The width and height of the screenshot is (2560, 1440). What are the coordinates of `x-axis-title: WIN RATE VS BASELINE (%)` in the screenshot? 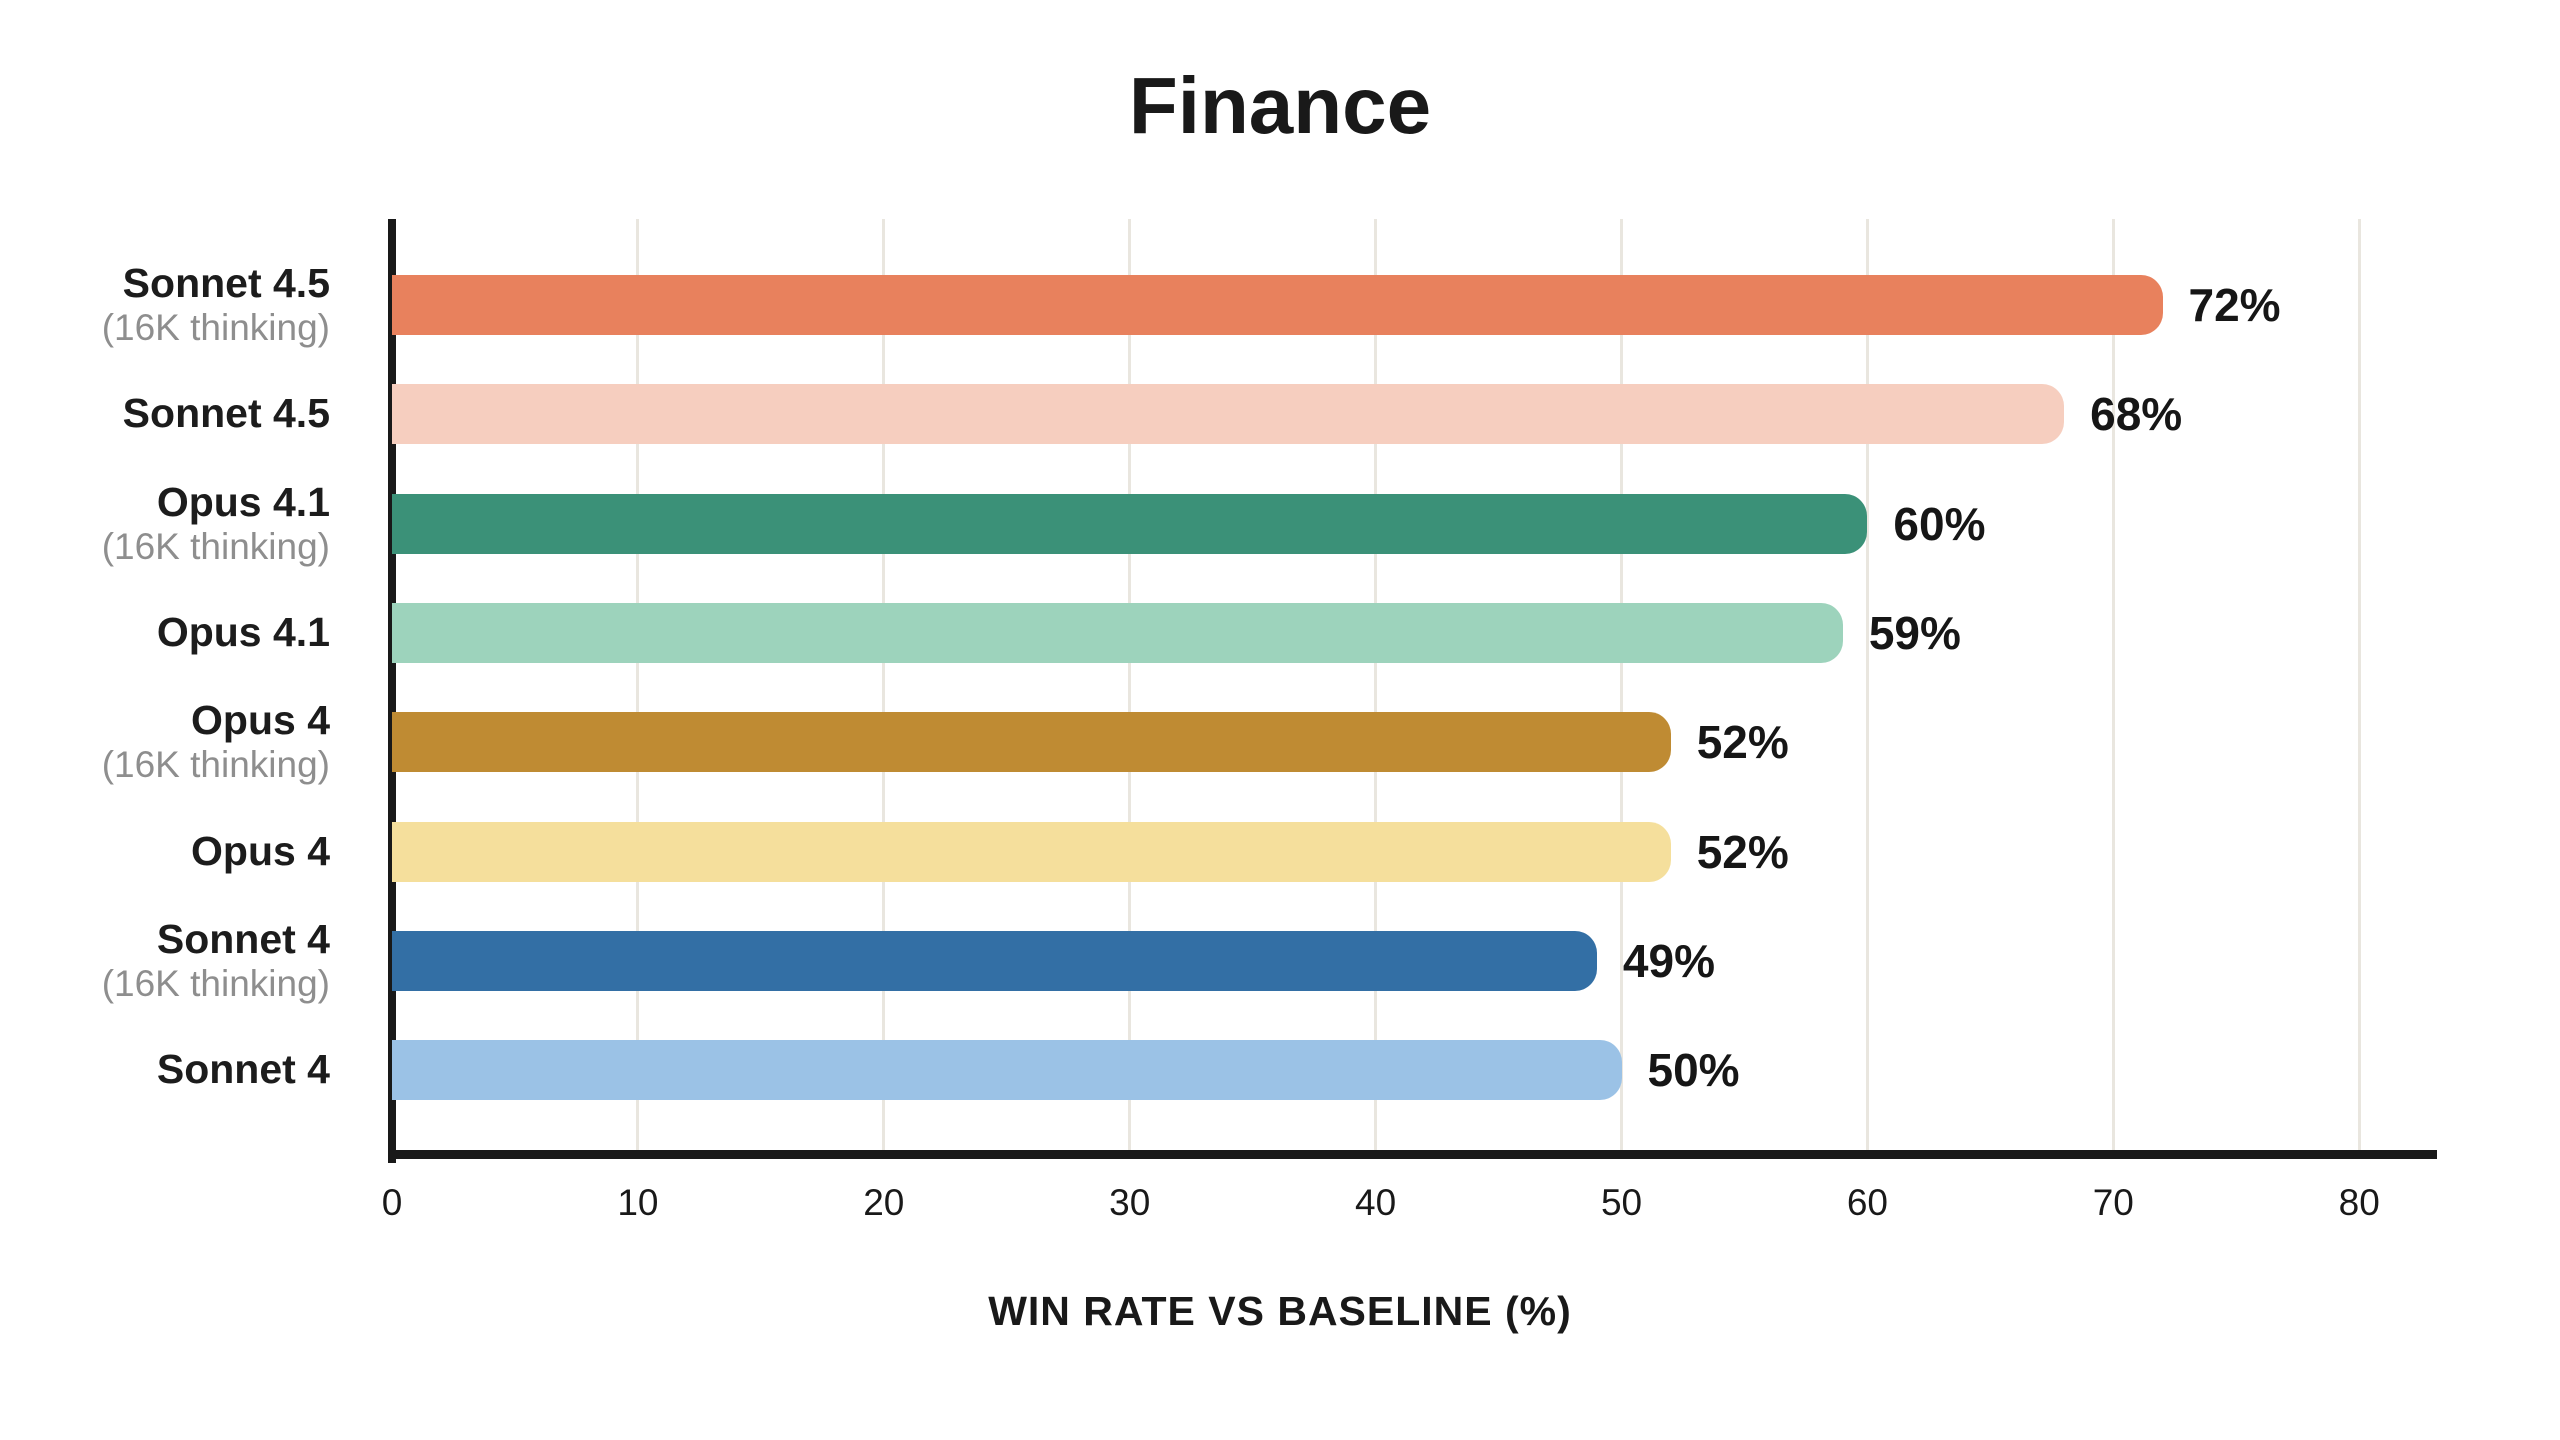 It's located at (1280, 1311).